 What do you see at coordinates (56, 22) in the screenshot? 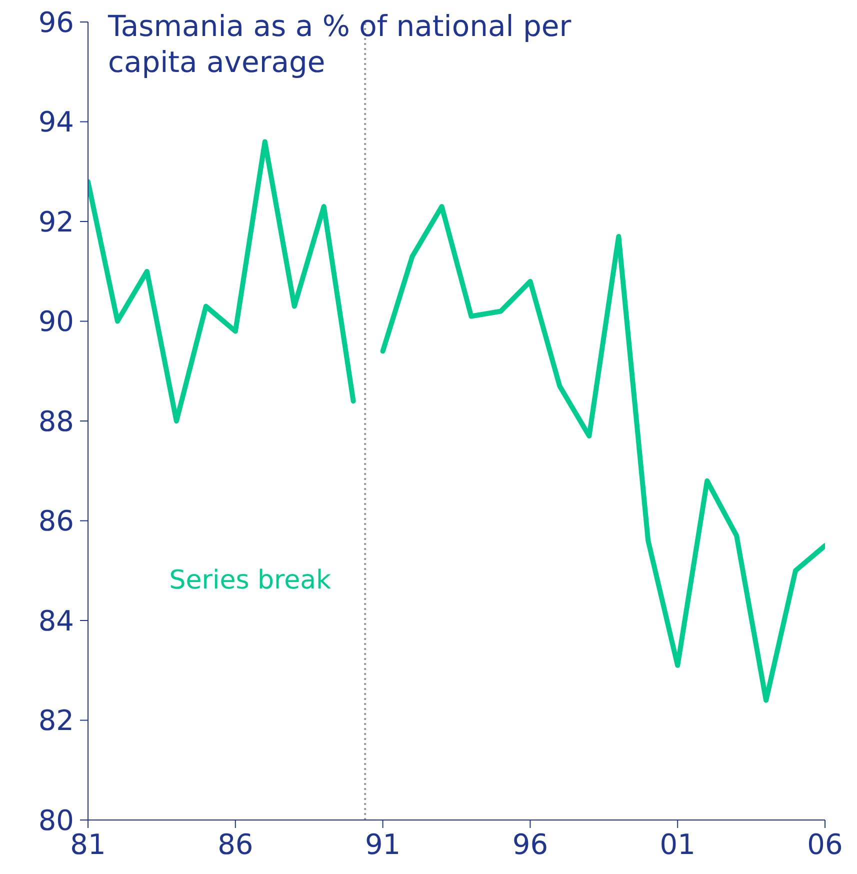
I see `y-tick-label: 96` at bounding box center [56, 22].